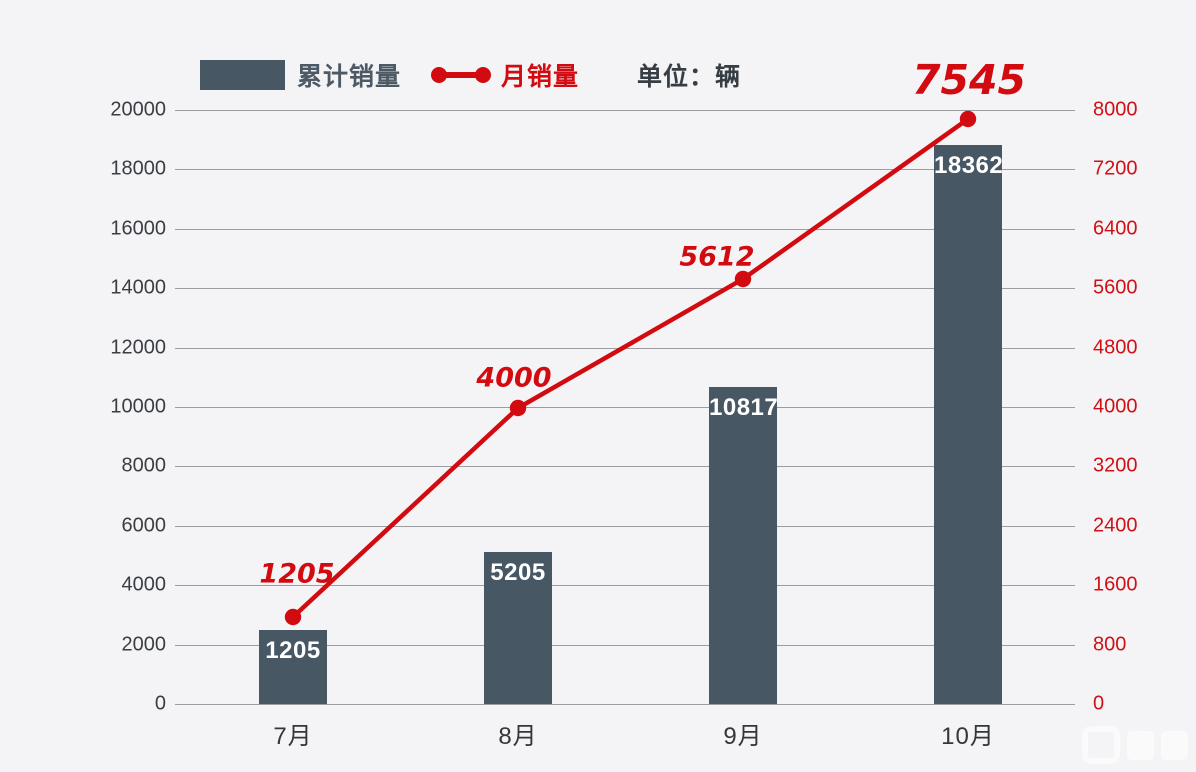  Describe the element at coordinates (138, 228) in the screenshot. I see `left-axis-tick: 16000` at that location.